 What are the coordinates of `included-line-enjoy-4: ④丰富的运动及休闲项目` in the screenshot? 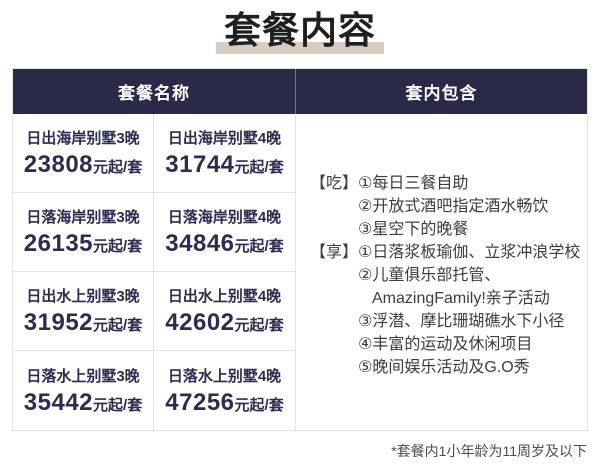 It's located at (445, 344).